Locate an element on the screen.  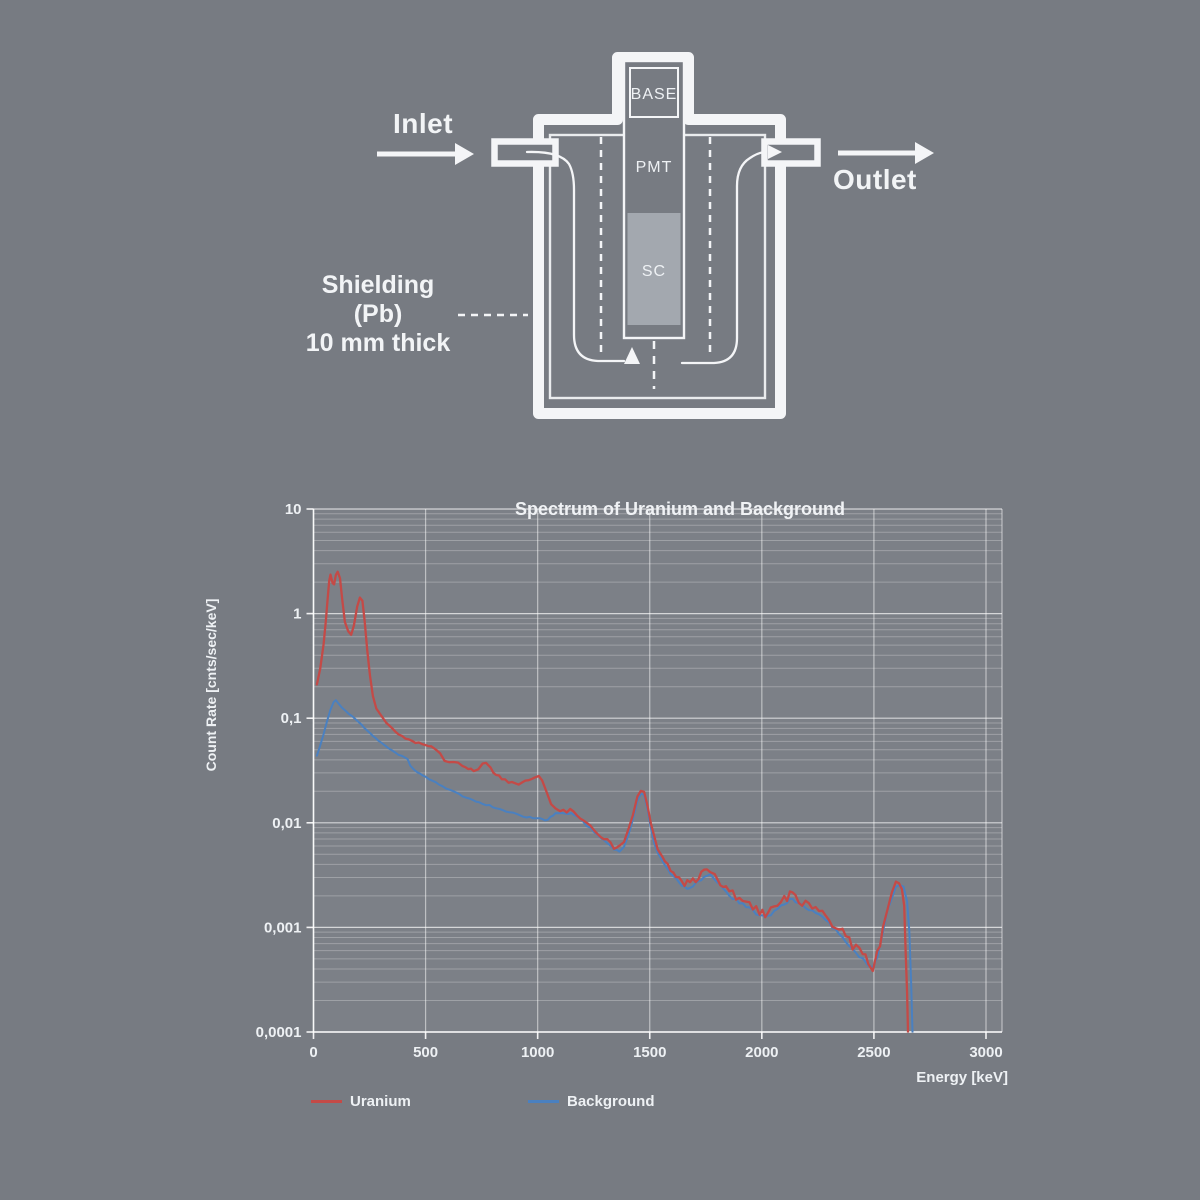
y-tick-label: 0,01 is located at coordinates (286, 823).